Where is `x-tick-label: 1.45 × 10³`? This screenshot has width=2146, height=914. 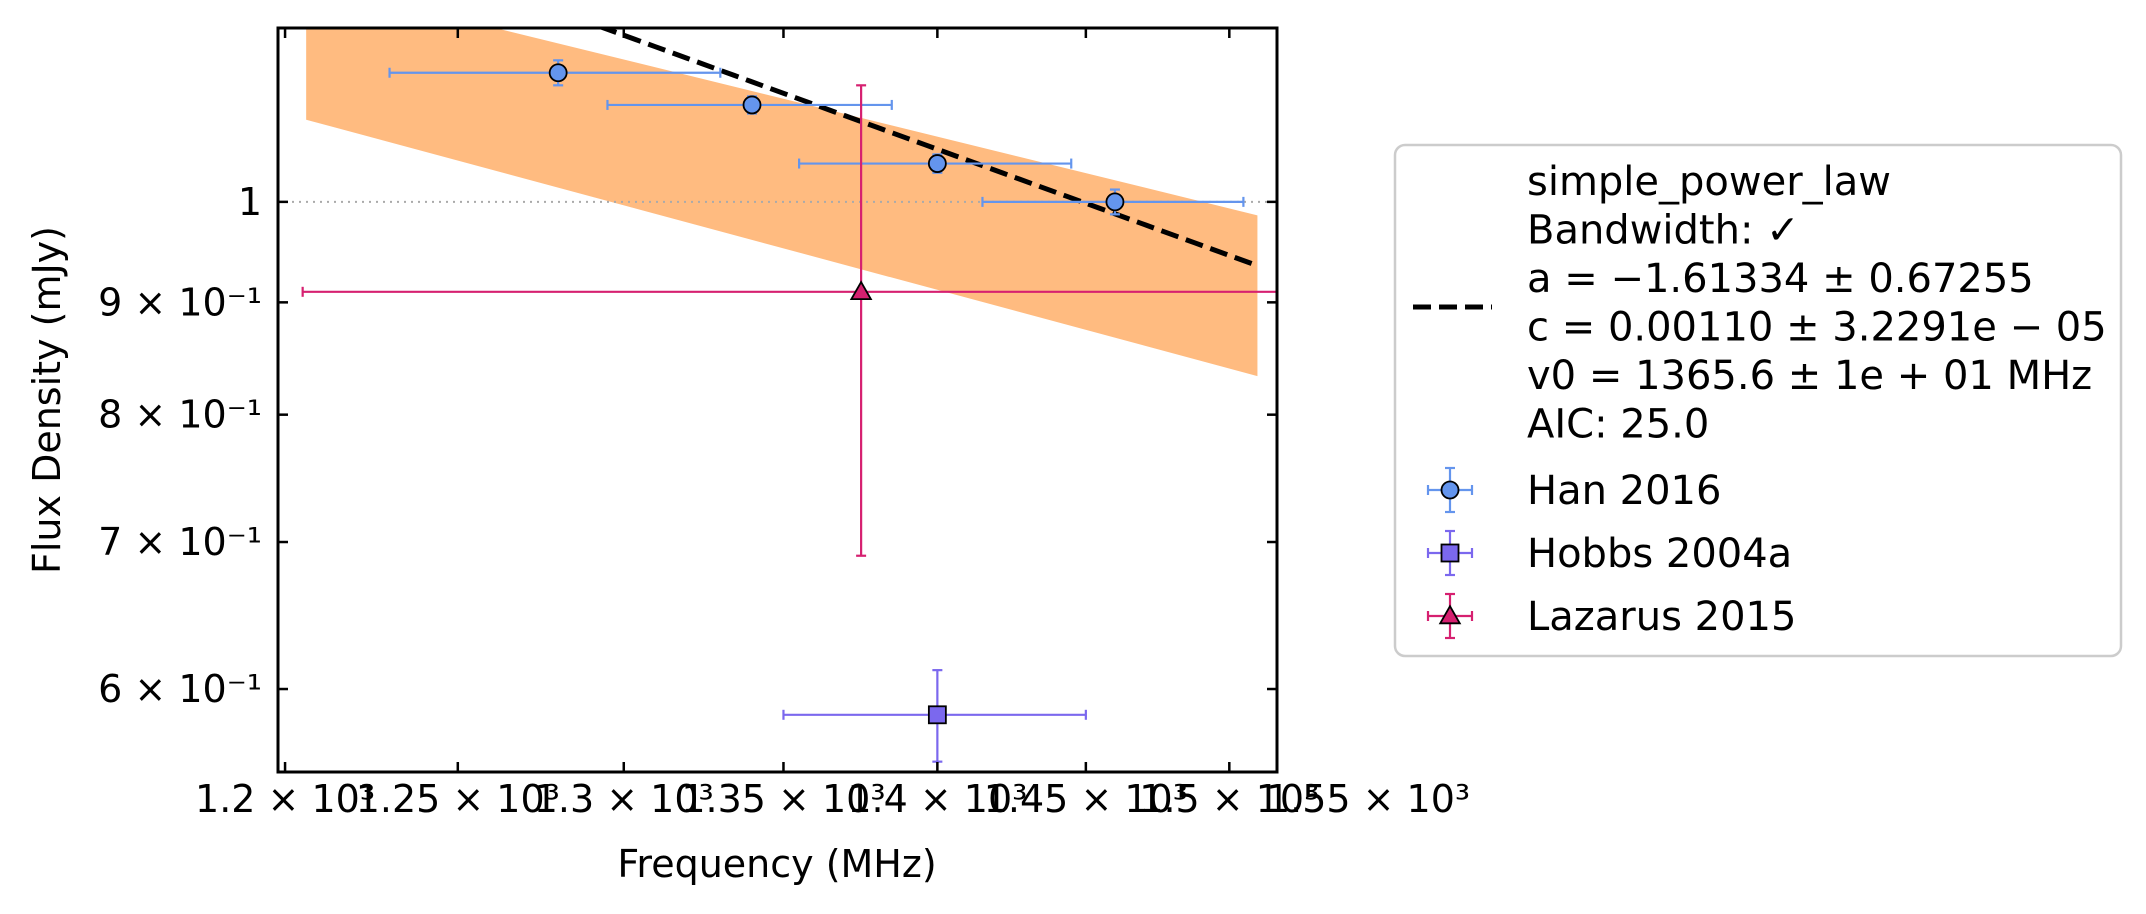 x-tick-label: 1.45 × 10³ is located at coordinates (1086, 799).